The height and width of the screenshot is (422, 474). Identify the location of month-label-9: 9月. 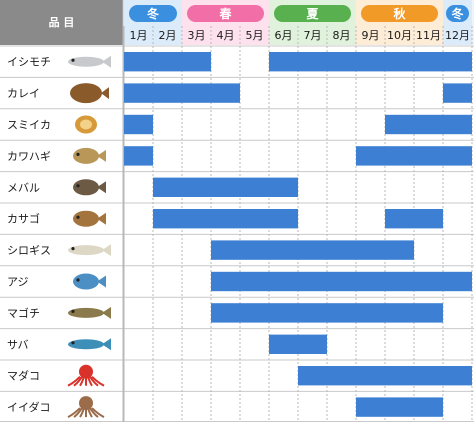
(371, 35).